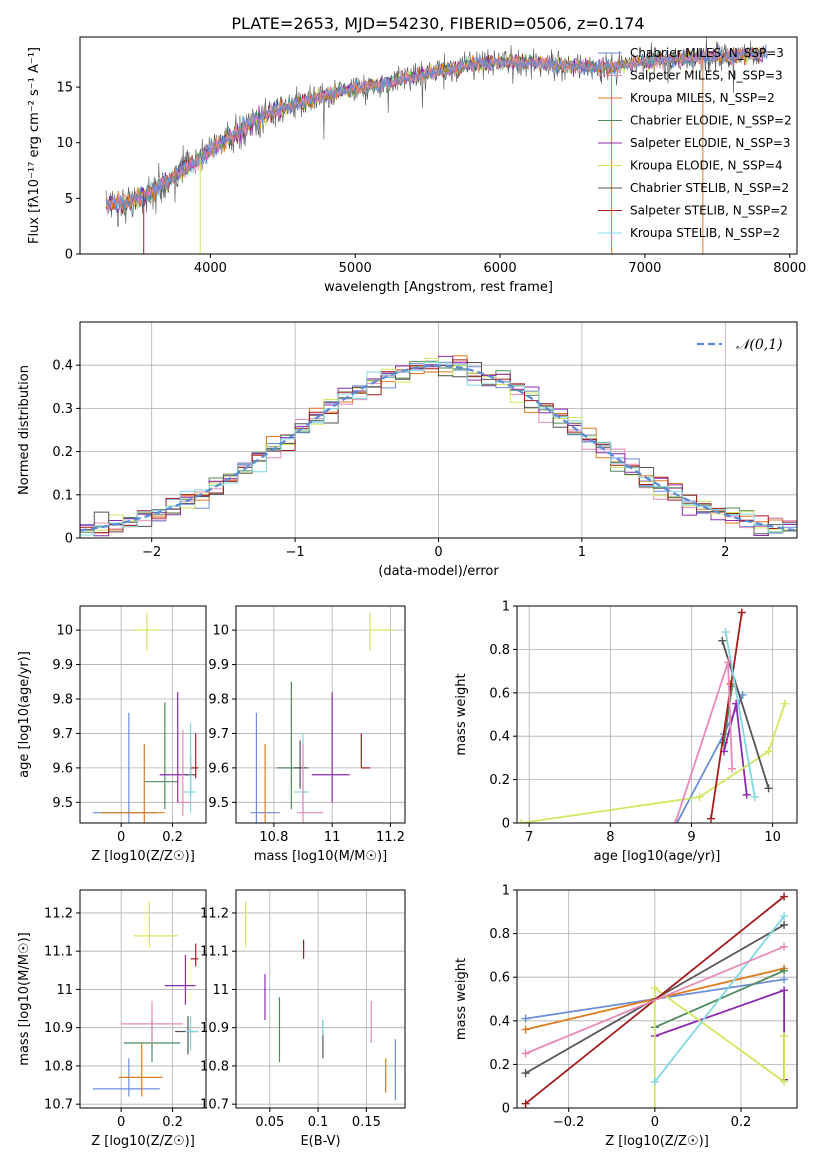 The width and height of the screenshot is (819, 1170). Describe the element at coordinates (69, 255) in the screenshot. I see `spectrum-ytick-label: 0` at that location.